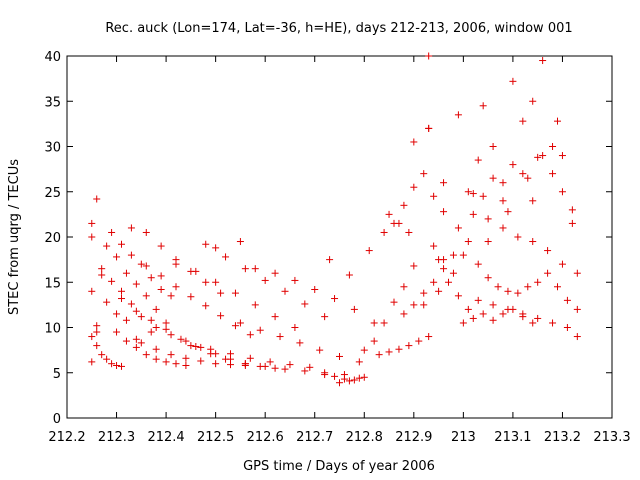  Describe the element at coordinates (364, 437) in the screenshot. I see `x-tick-label: 212.8` at that location.